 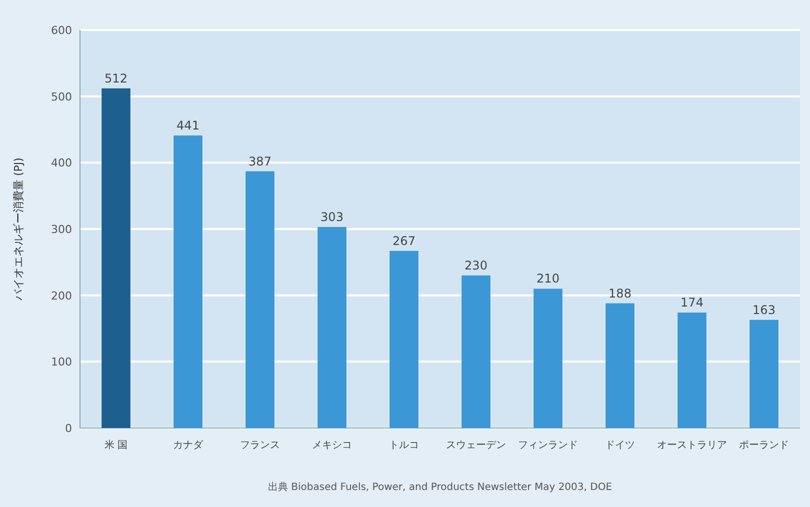 I want to click on data-label: 210, so click(x=548, y=279).